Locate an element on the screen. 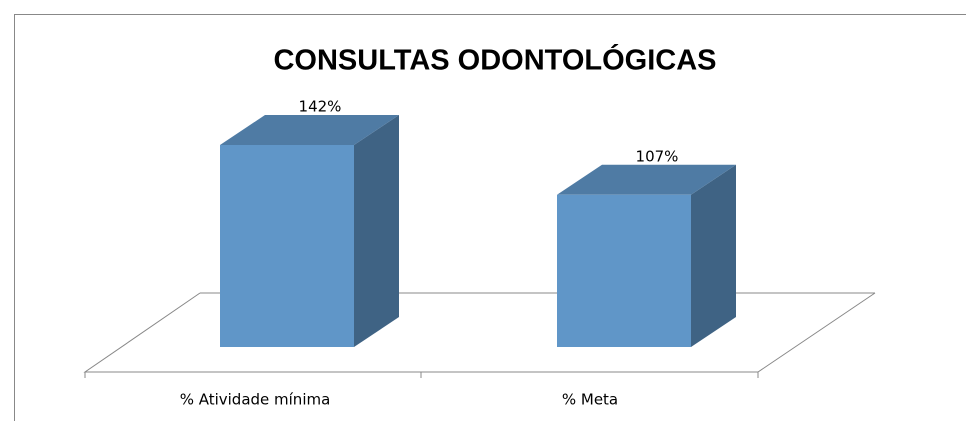 The image size is (966, 421). data-label: 142% is located at coordinates (320, 107).